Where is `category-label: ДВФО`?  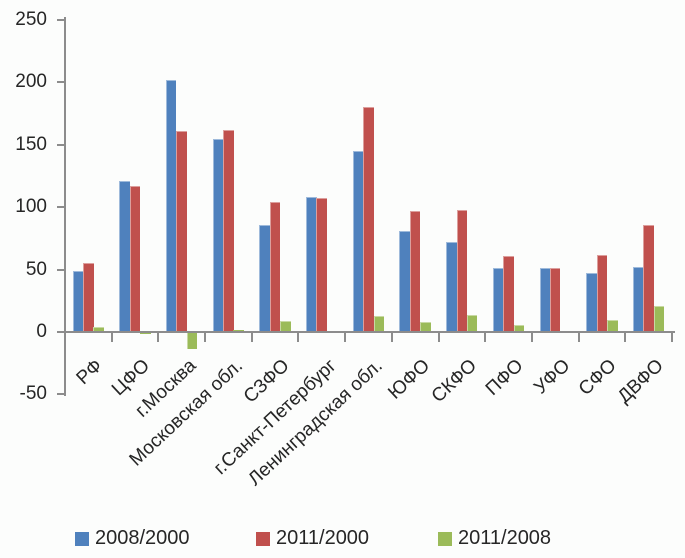 category-label: ДВФО is located at coordinates (640, 381).